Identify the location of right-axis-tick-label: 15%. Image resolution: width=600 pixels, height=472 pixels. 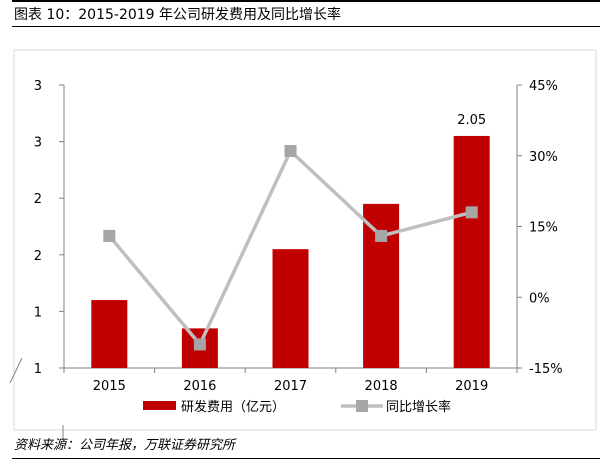
(543, 228).